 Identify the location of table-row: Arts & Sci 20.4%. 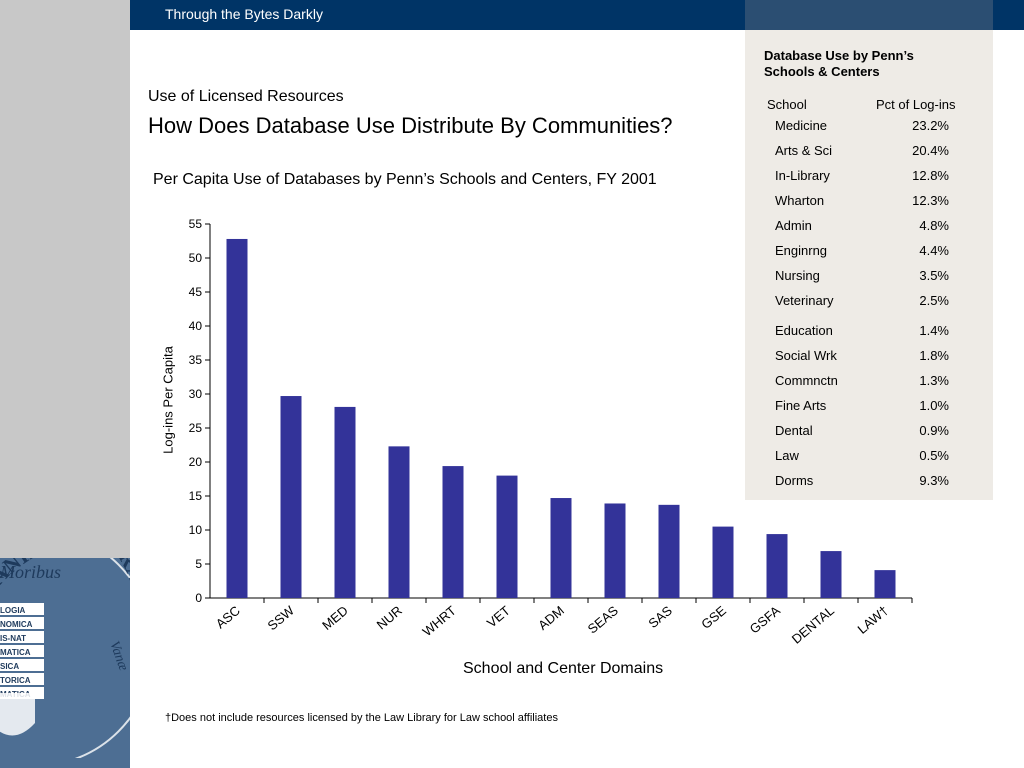
(869, 154).